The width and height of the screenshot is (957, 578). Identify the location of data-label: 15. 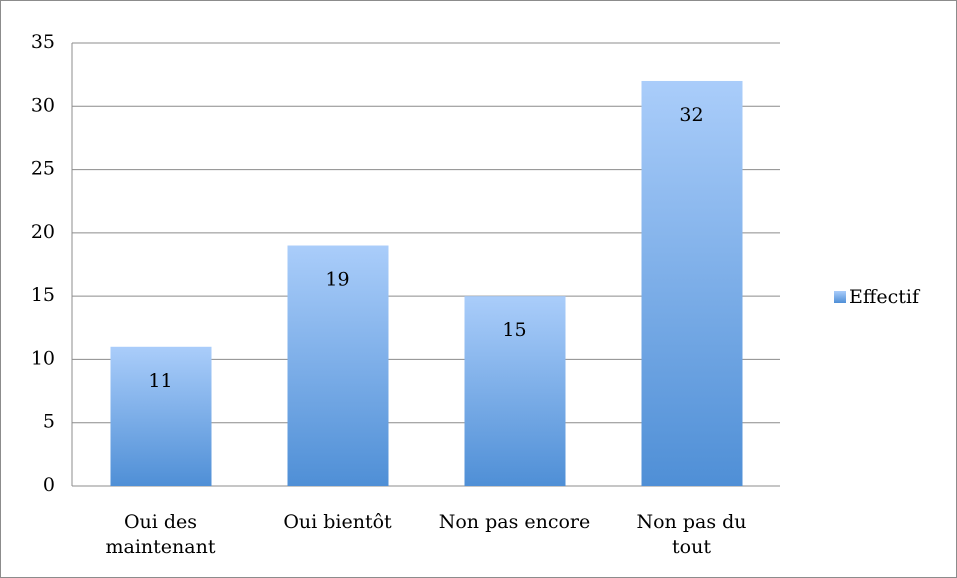
(514, 330).